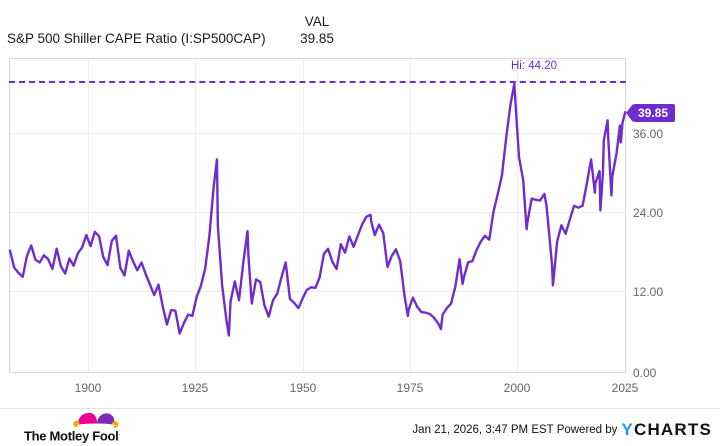 The width and height of the screenshot is (720, 446). I want to click on motley-fool-logo: The Motley Fool., so click(77, 427).